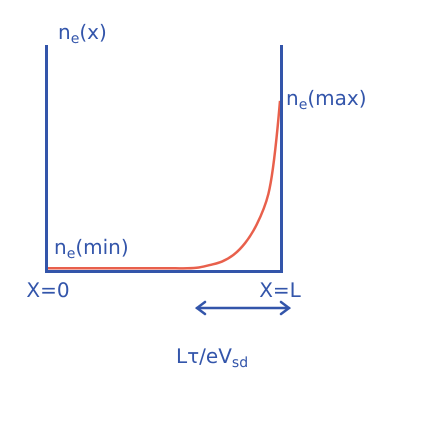 This screenshot has width=432, height=421. What do you see at coordinates (48, 290) in the screenshot?
I see `x-tick-label: X=0` at bounding box center [48, 290].